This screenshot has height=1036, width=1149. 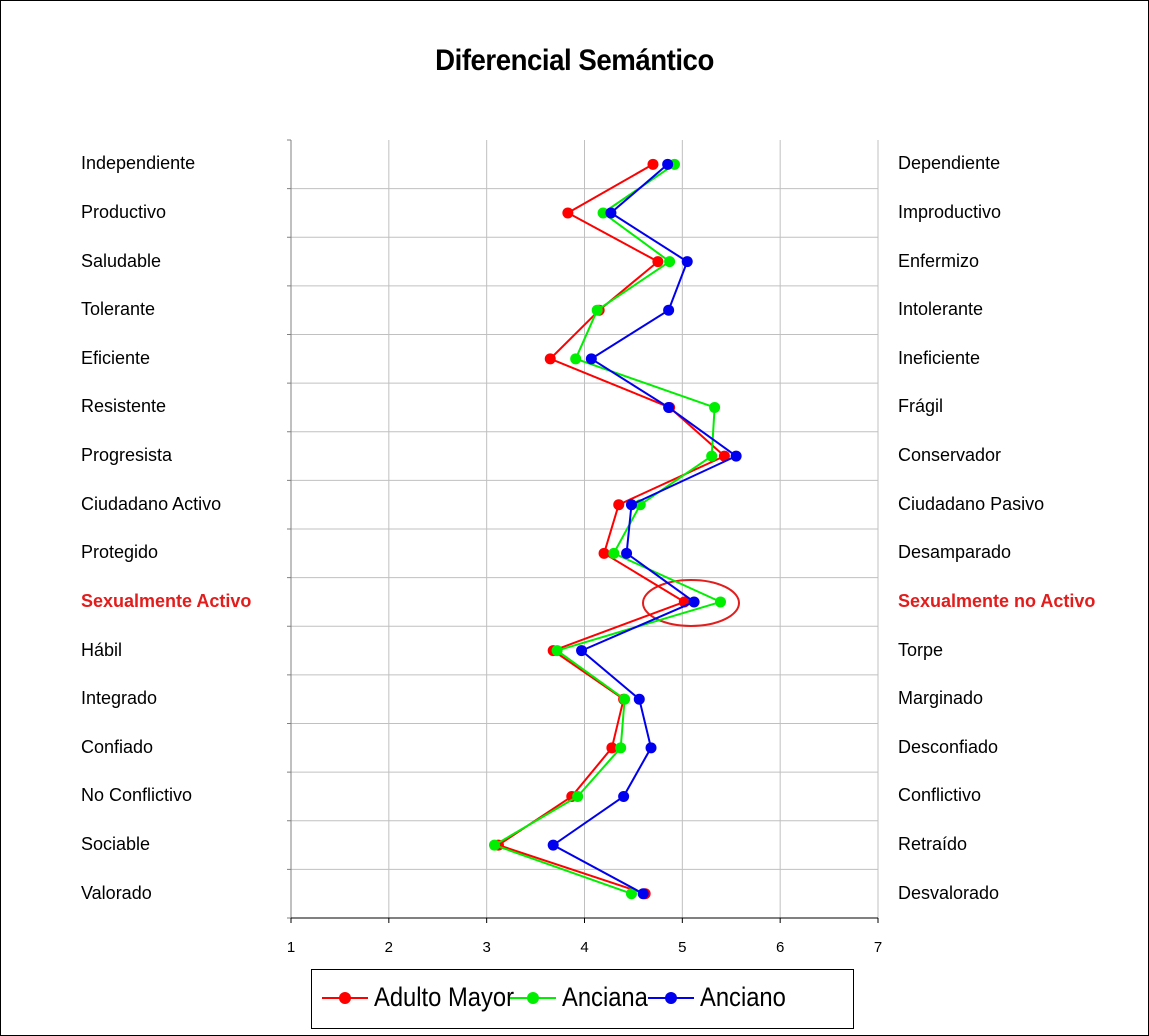 What do you see at coordinates (939, 357) in the screenshot?
I see `right-label: Ineficiente` at bounding box center [939, 357].